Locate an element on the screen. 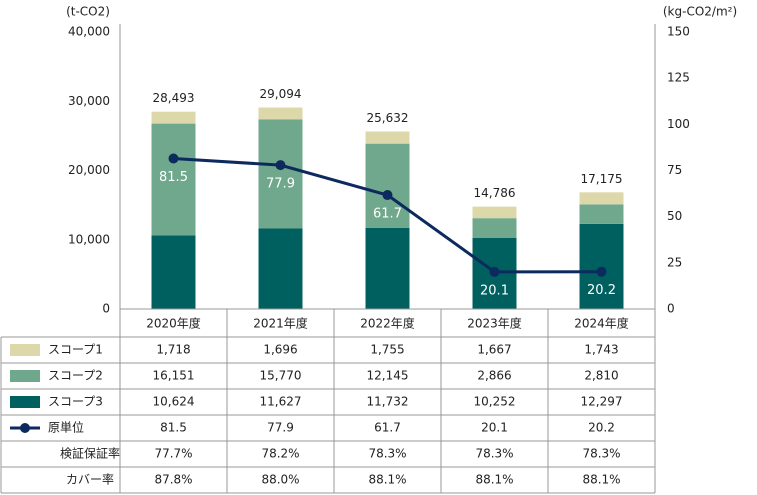  table-cell: 61.7 is located at coordinates (387, 428).